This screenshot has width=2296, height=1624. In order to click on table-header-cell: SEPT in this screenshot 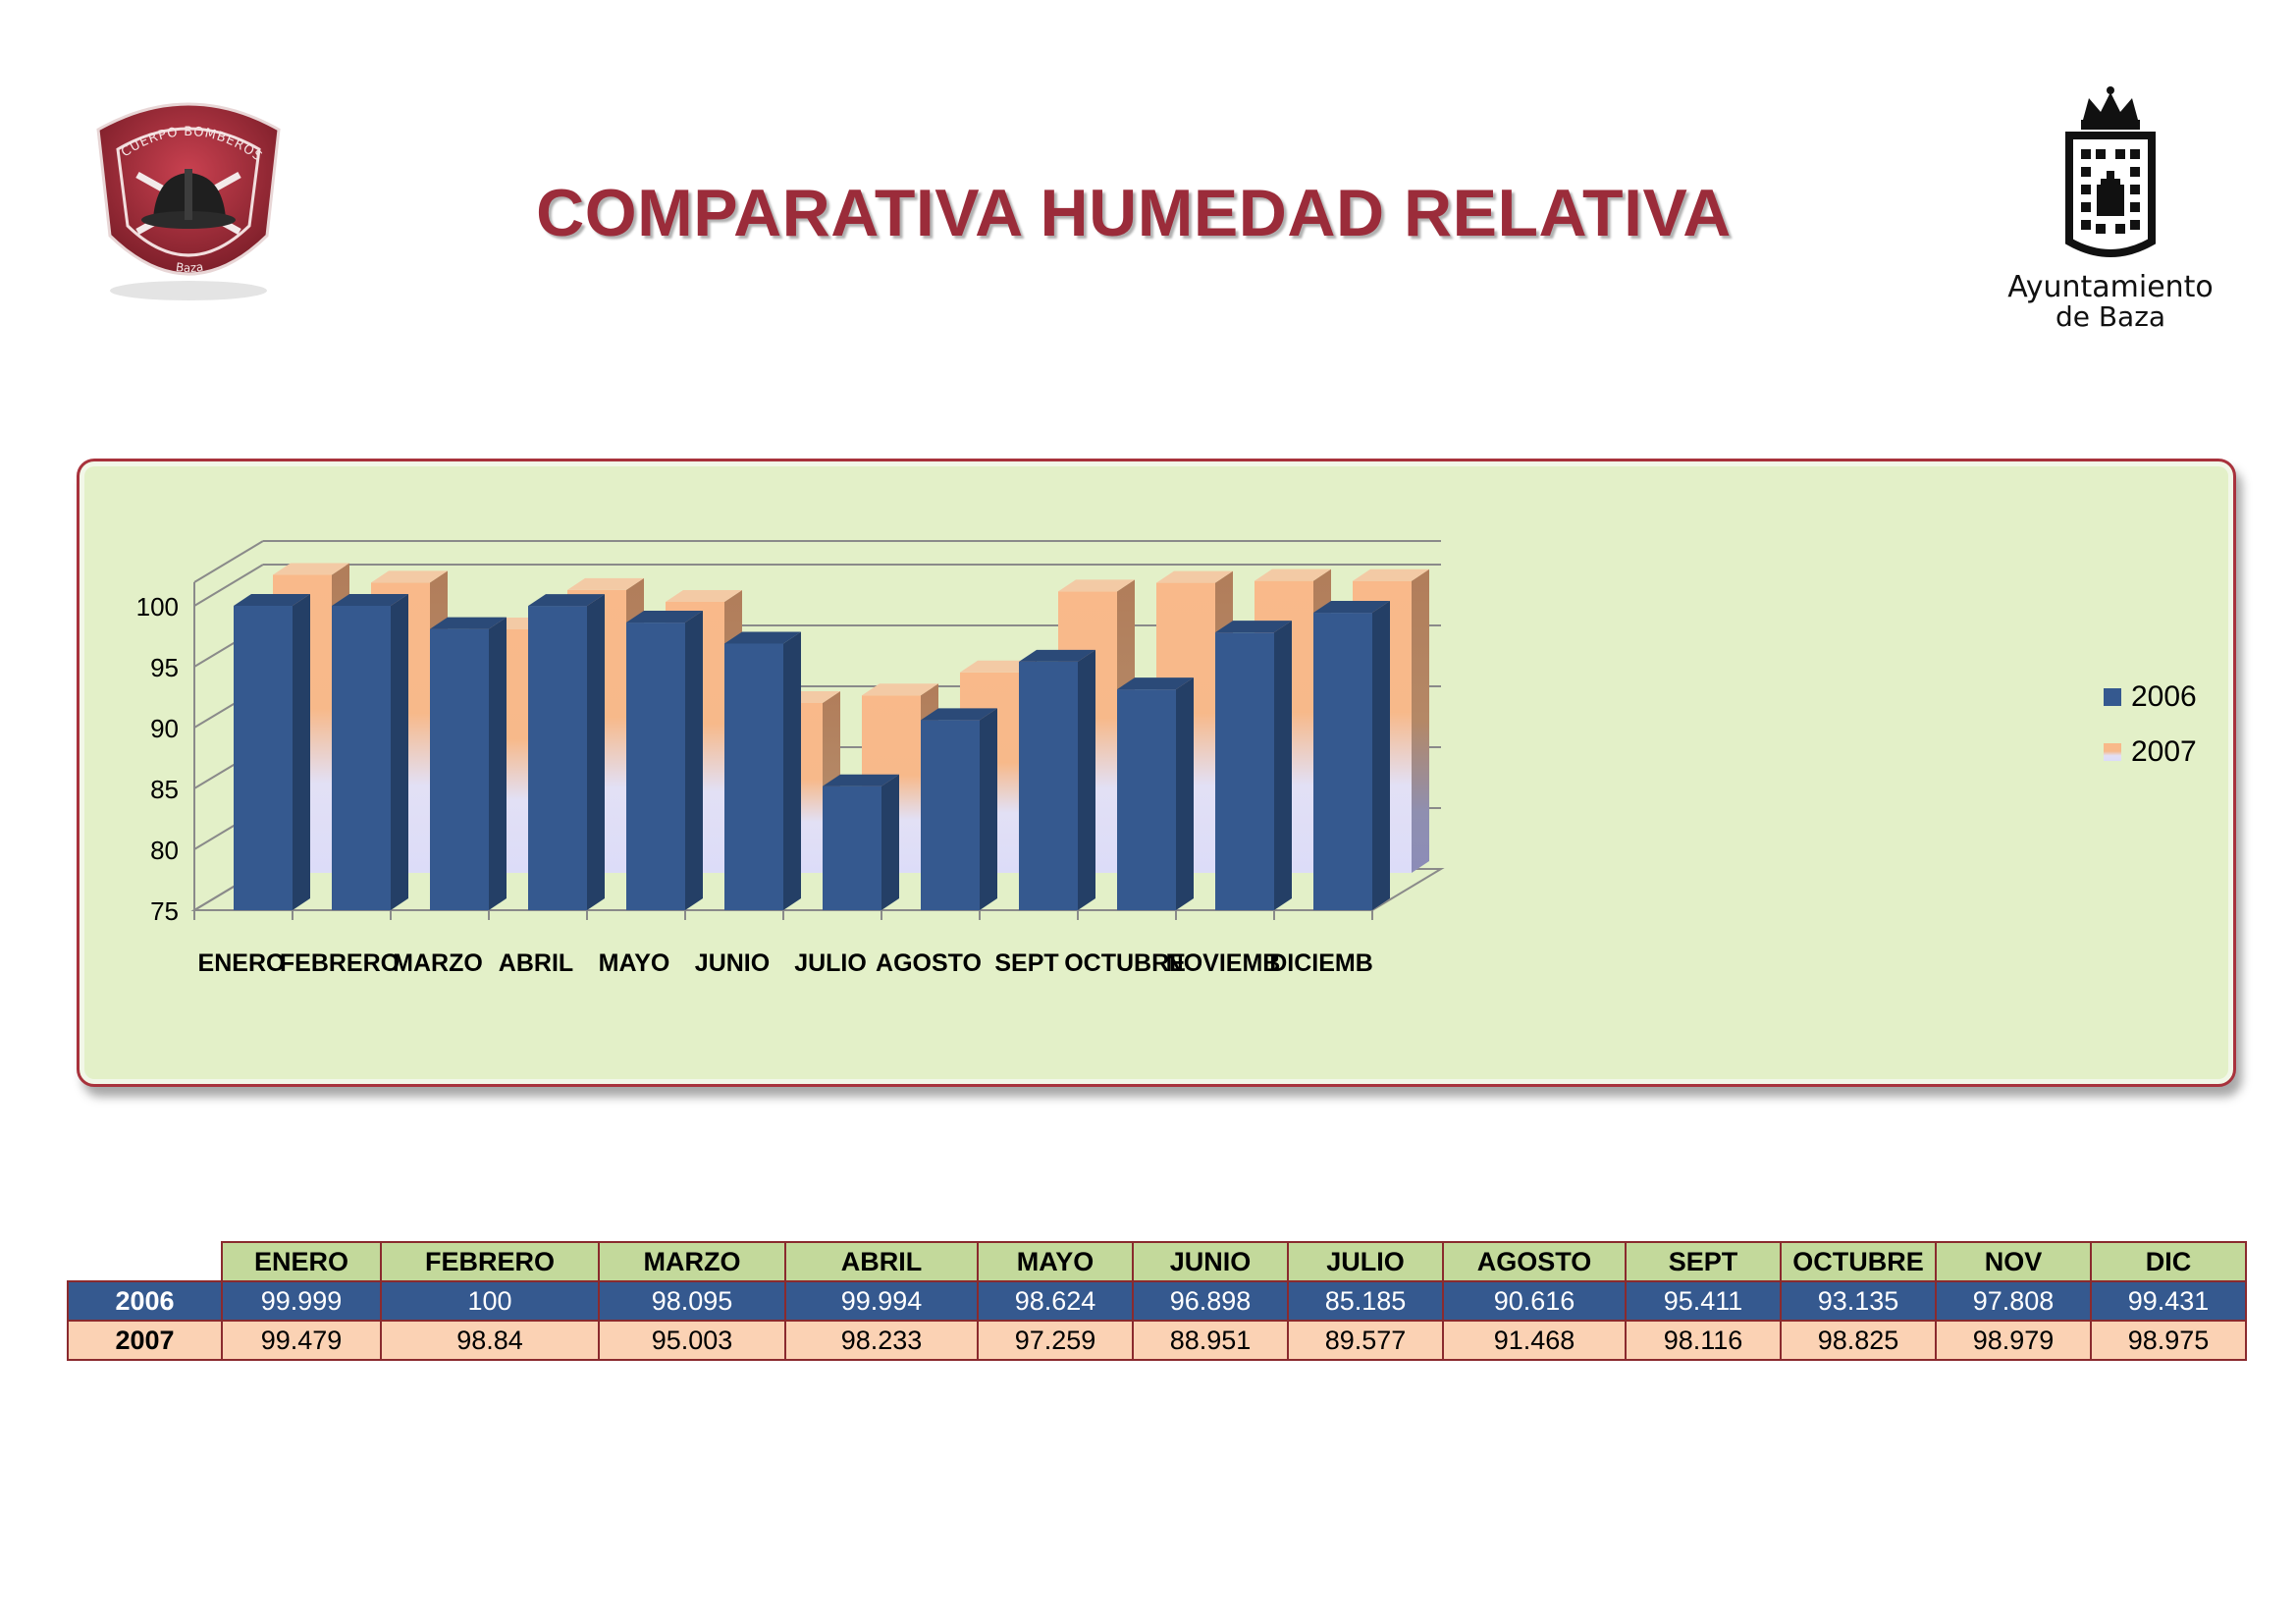, I will do `click(1703, 1261)`.